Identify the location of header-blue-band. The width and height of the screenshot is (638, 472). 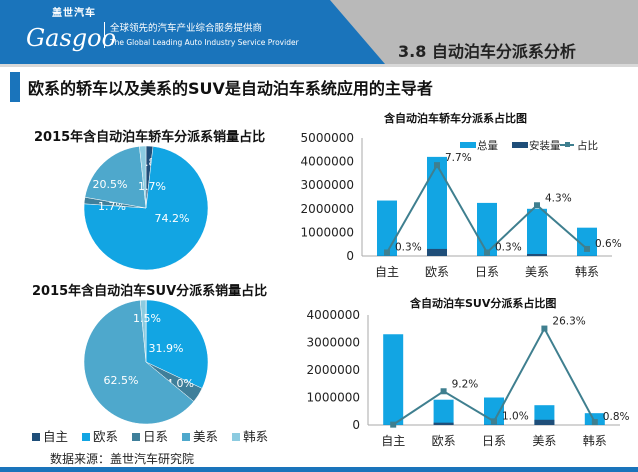
(192, 32).